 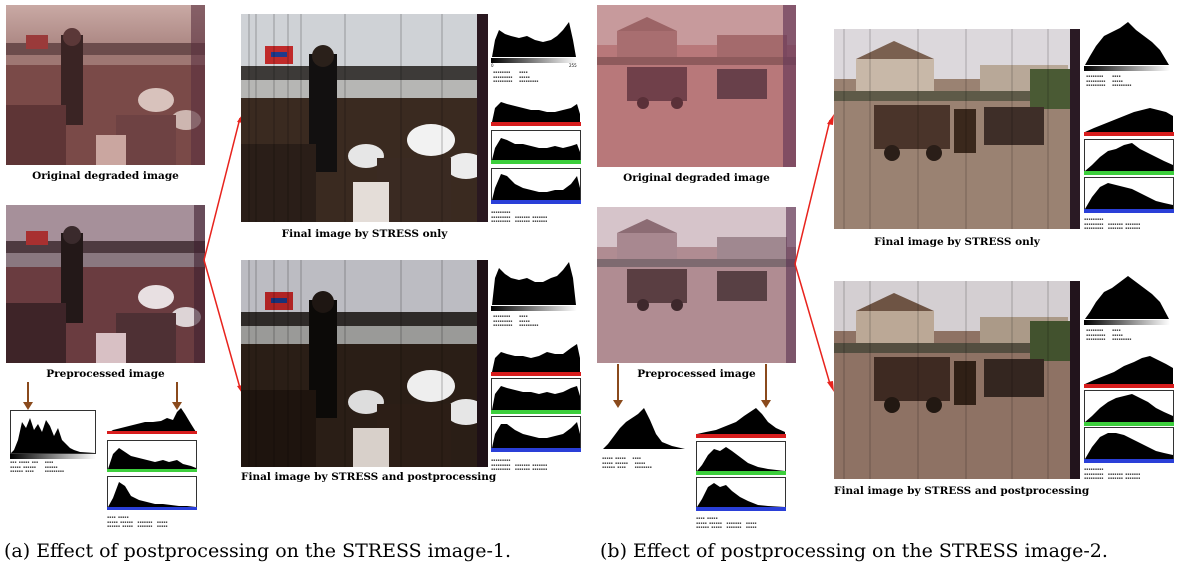 What do you see at coordinates (105, 374) in the screenshot?
I see `label-preprocessed-image-a: Preprocessed image` at bounding box center [105, 374].